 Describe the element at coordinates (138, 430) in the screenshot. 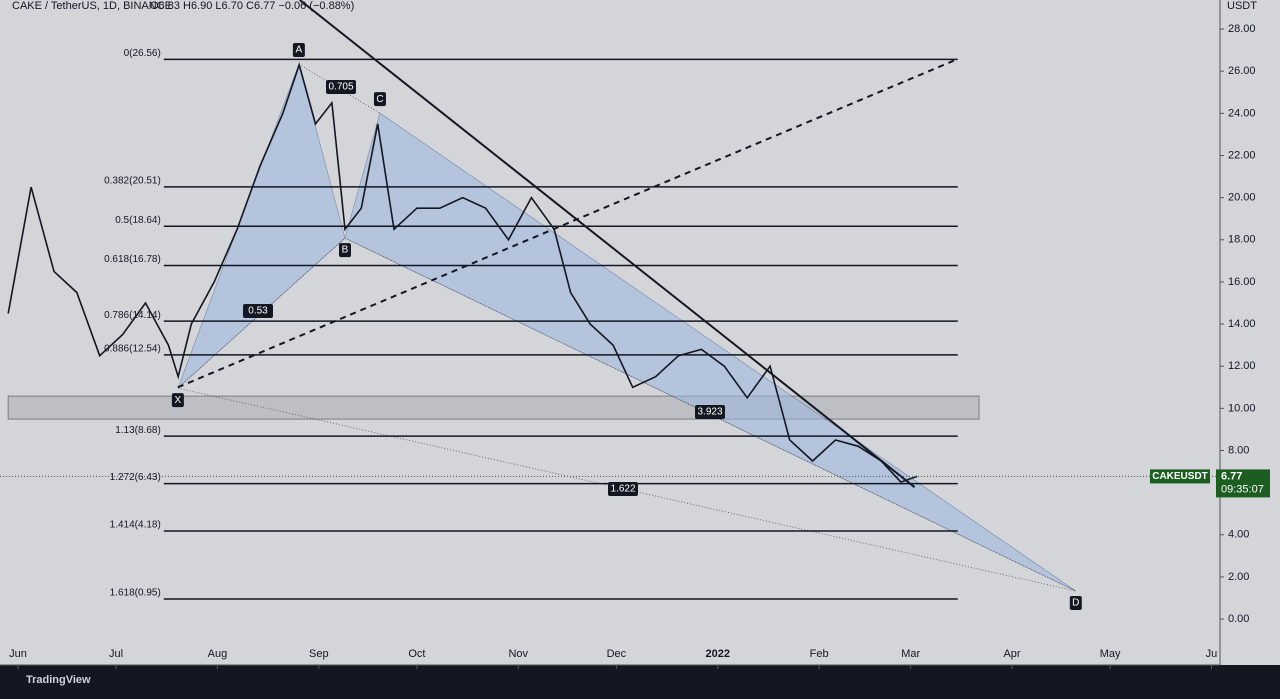

I see `fib-label: 1.13(8.68)` at that location.